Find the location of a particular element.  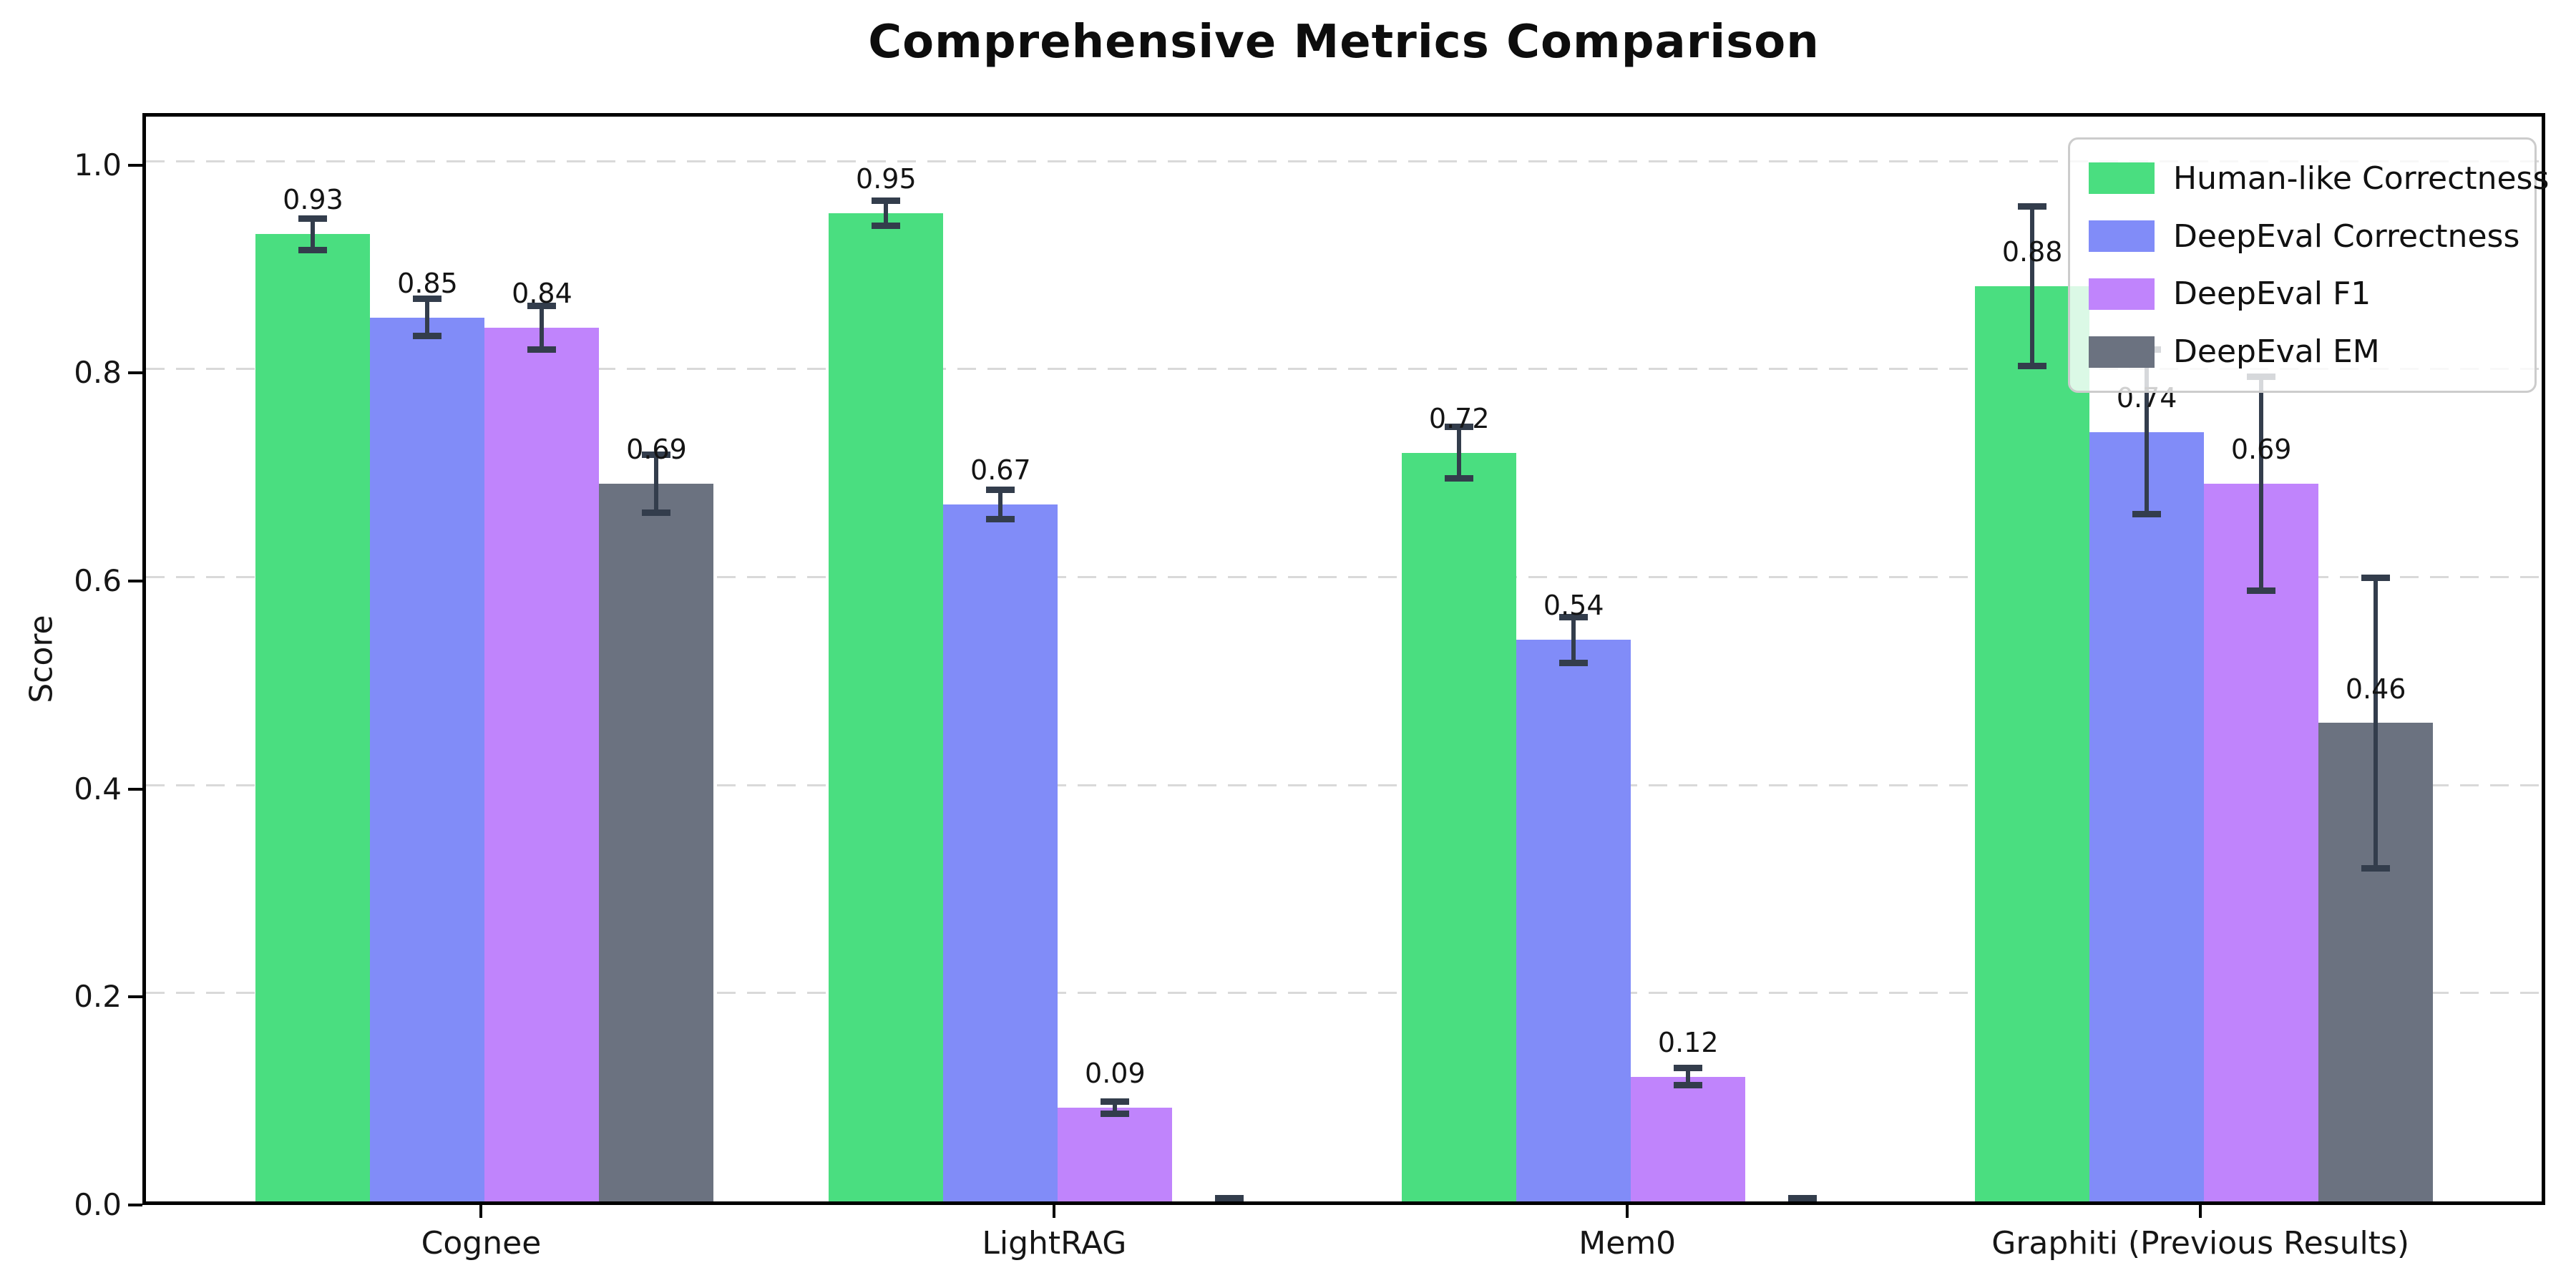

y-tick-label: 0.4 is located at coordinates (98, 788).